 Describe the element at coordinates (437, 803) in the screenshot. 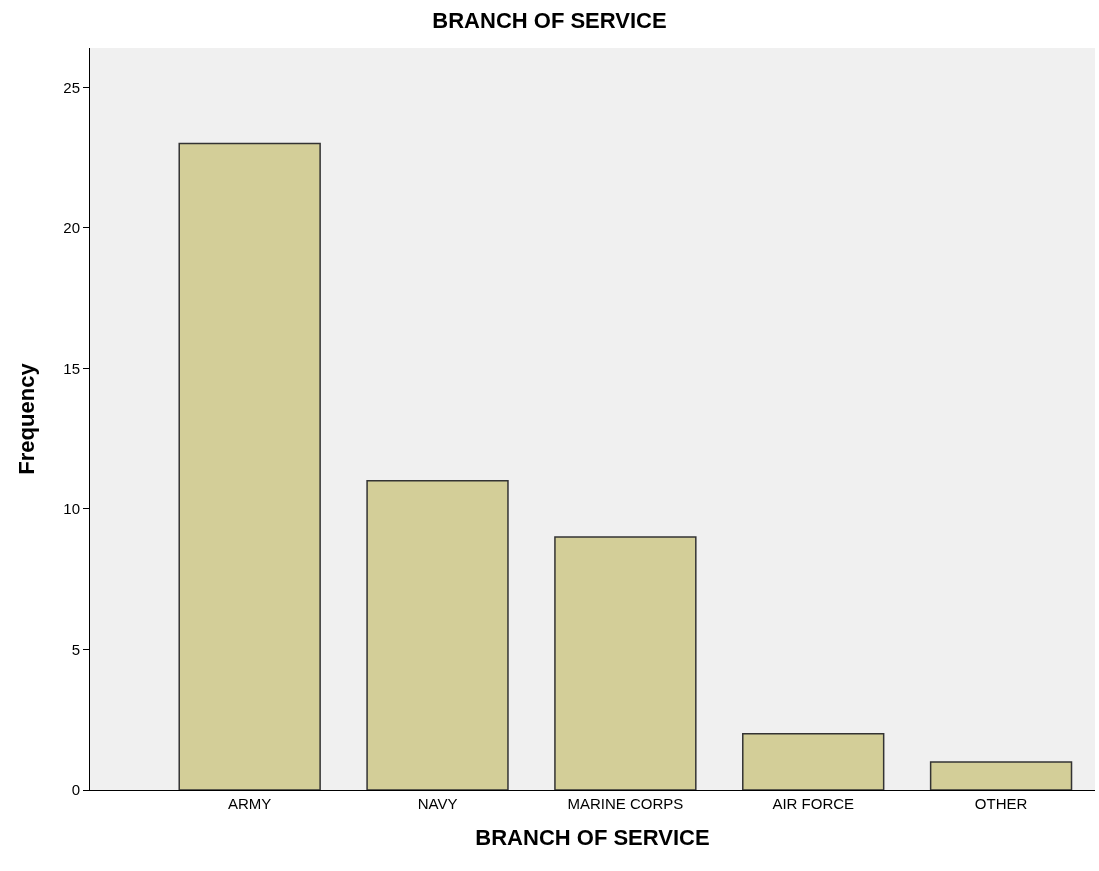

I see `x-tick-label: NAVY` at that location.